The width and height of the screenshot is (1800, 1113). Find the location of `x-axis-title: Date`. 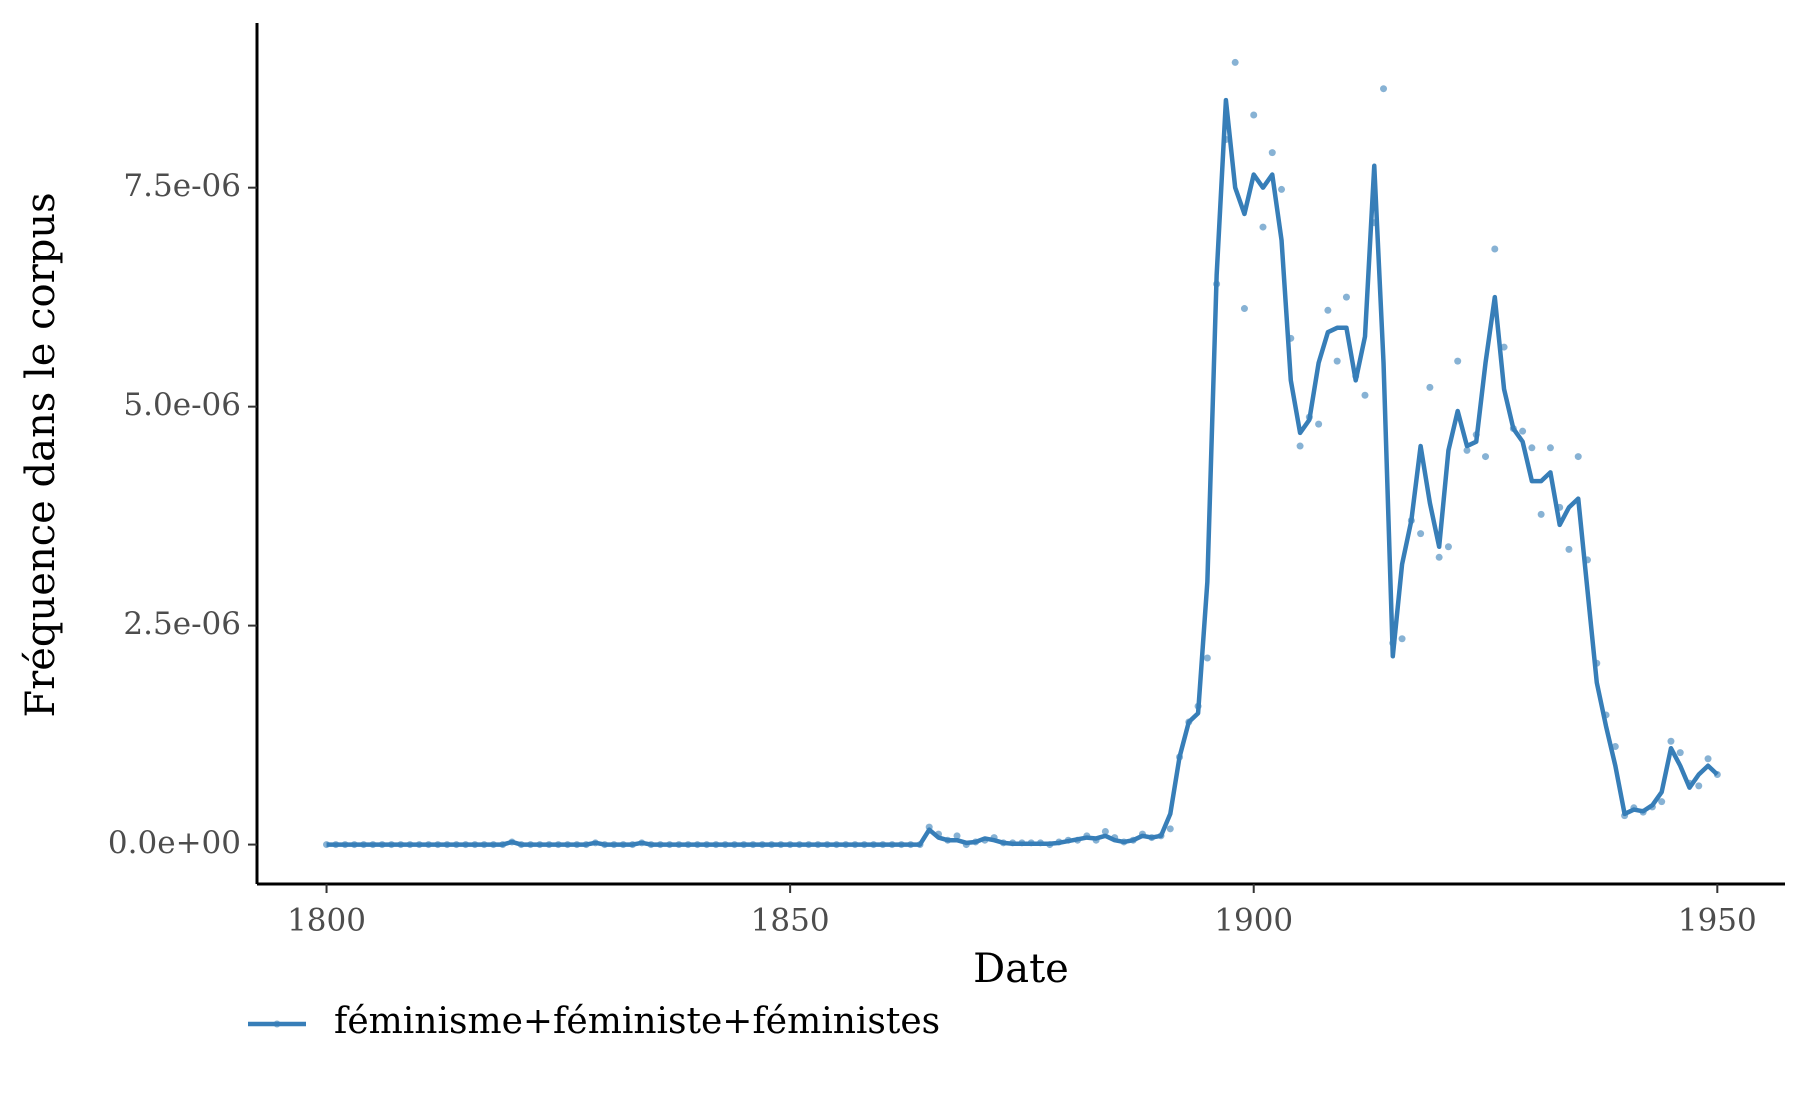

x-axis-title: Date is located at coordinates (1021, 969).